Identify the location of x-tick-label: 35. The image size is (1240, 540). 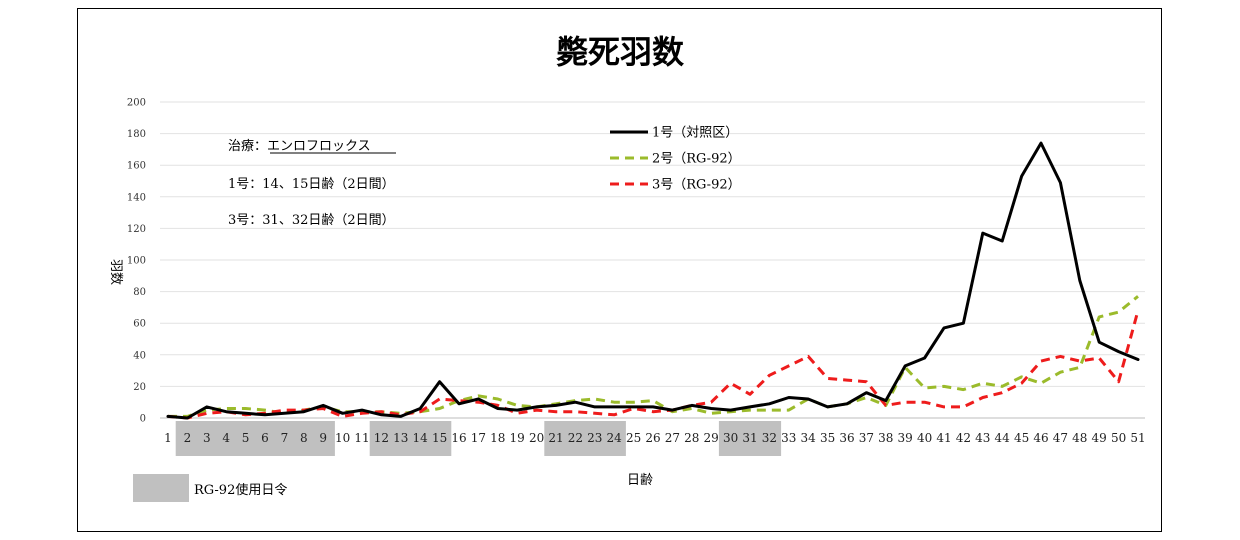
(827, 438).